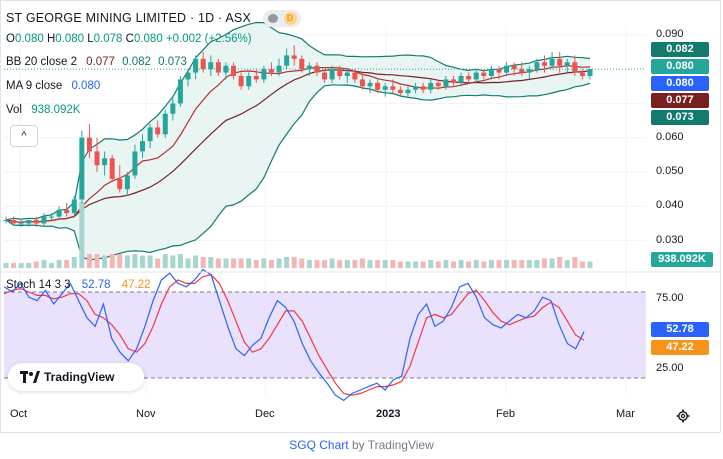 The height and width of the screenshot is (459, 723). Describe the element at coordinates (129, 17) in the screenshot. I see `symbol-title: ST GEORGE MINING LIMITED · 1D · ASX` at that location.